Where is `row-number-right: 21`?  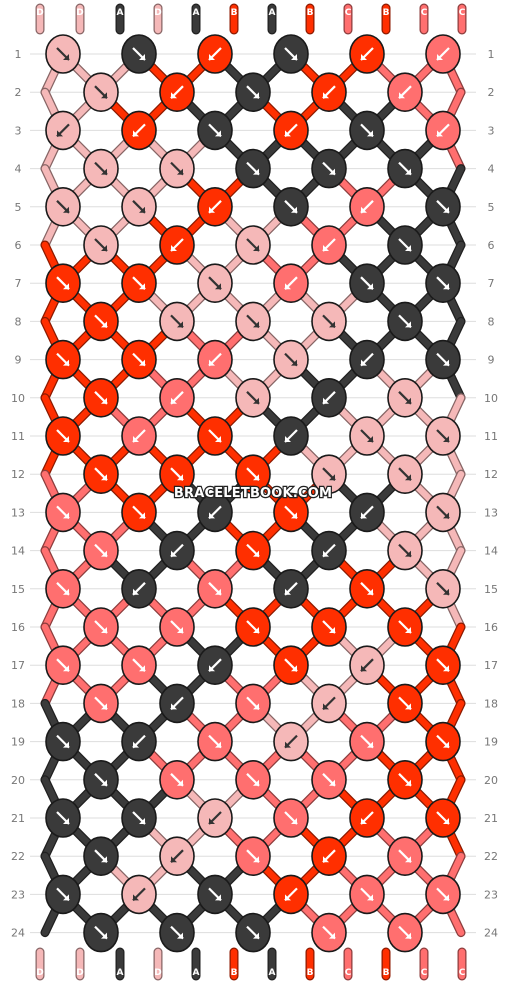 row-number-right: 21 is located at coordinates (491, 818).